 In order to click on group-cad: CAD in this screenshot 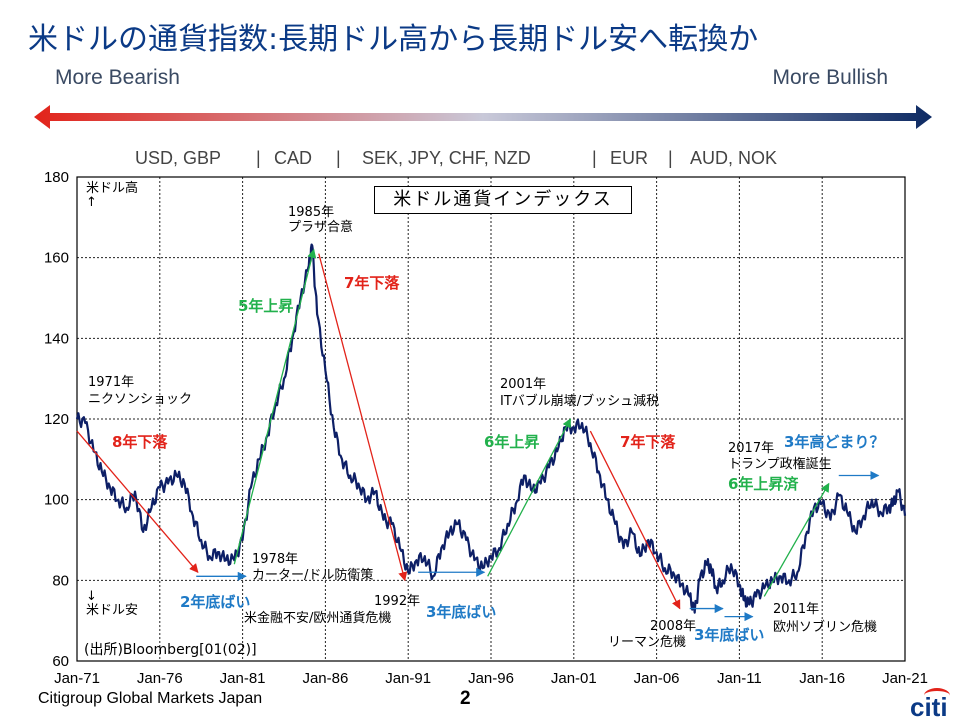, I will do `click(293, 158)`.